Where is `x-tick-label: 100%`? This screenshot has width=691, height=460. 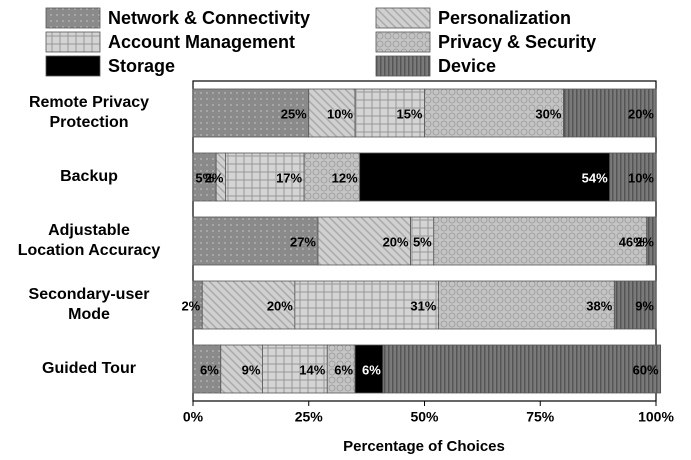 x-tick-label: 100% is located at coordinates (656, 417).